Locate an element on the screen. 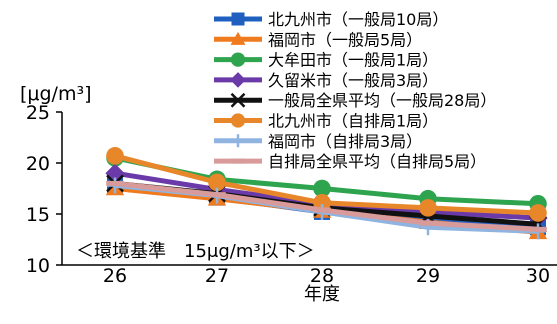  x-axis-title: 年度 is located at coordinates (322, 294).